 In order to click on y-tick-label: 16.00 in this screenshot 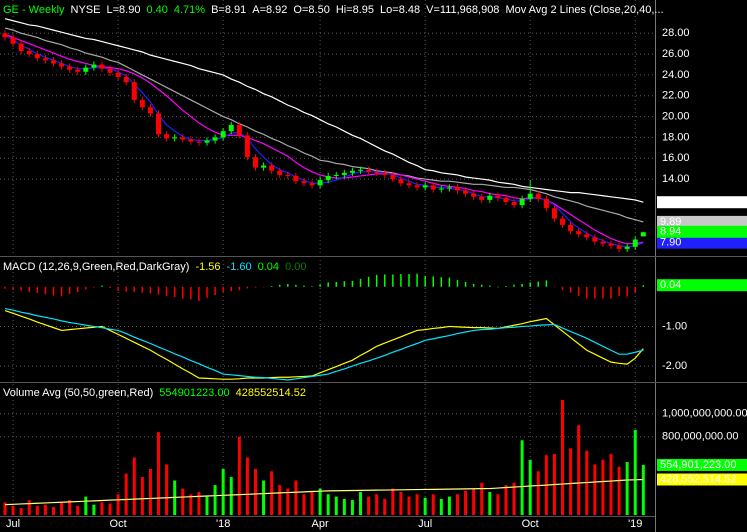, I will do `click(676, 158)`.